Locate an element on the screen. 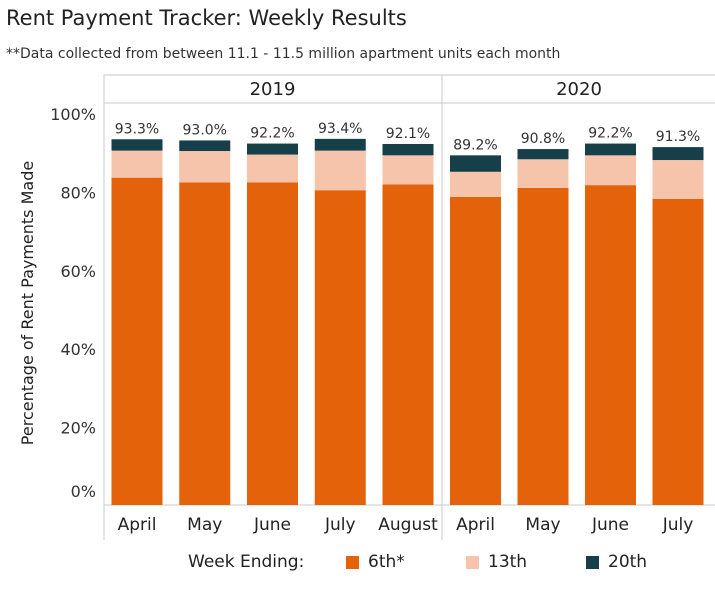 The height and width of the screenshot is (590, 715). chart-title: Rent Payment Tracker: Weekly Results is located at coordinates (206, 18).